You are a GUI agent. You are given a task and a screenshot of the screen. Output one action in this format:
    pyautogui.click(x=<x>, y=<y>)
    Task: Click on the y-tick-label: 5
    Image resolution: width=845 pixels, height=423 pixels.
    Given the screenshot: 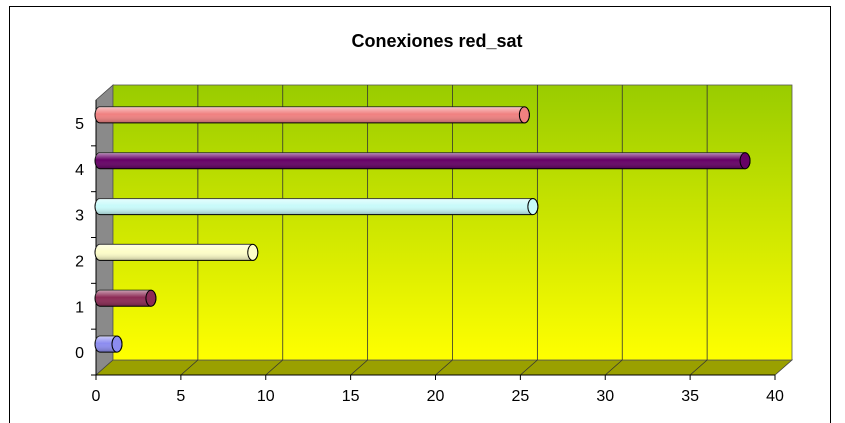 What is the action you would take?
    pyautogui.click(x=79, y=124)
    